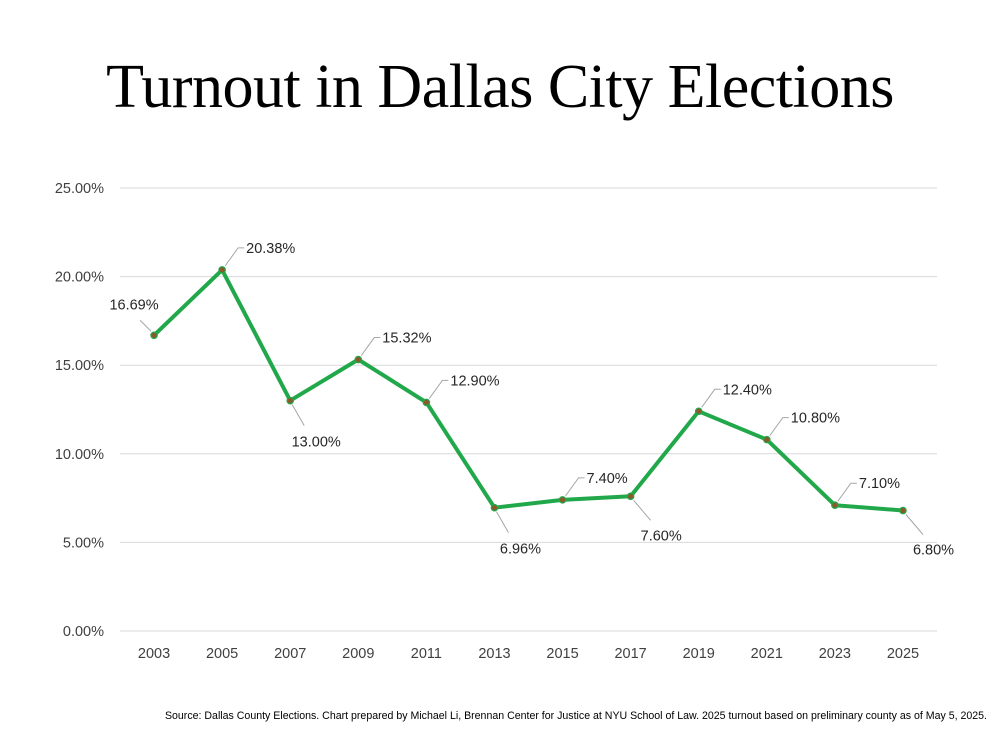 Image resolution: width=1000 pixels, height=752 pixels. What do you see at coordinates (879, 484) in the screenshot?
I see `data-label: 7.10%` at bounding box center [879, 484].